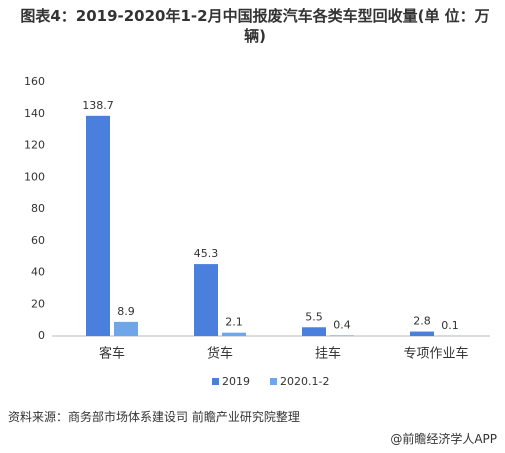 Image resolution: width=505 pixels, height=453 pixels. Describe the element at coordinates (41, 335) in the screenshot. I see `y-tick-label: 0` at that location.